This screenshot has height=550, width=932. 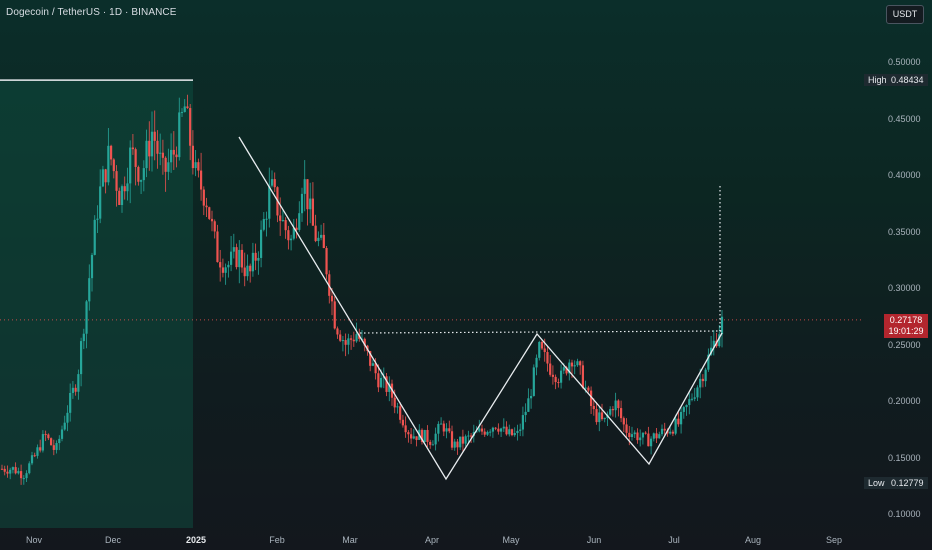 What do you see at coordinates (834, 540) in the screenshot?
I see `time-axis-label: Sep` at bounding box center [834, 540].